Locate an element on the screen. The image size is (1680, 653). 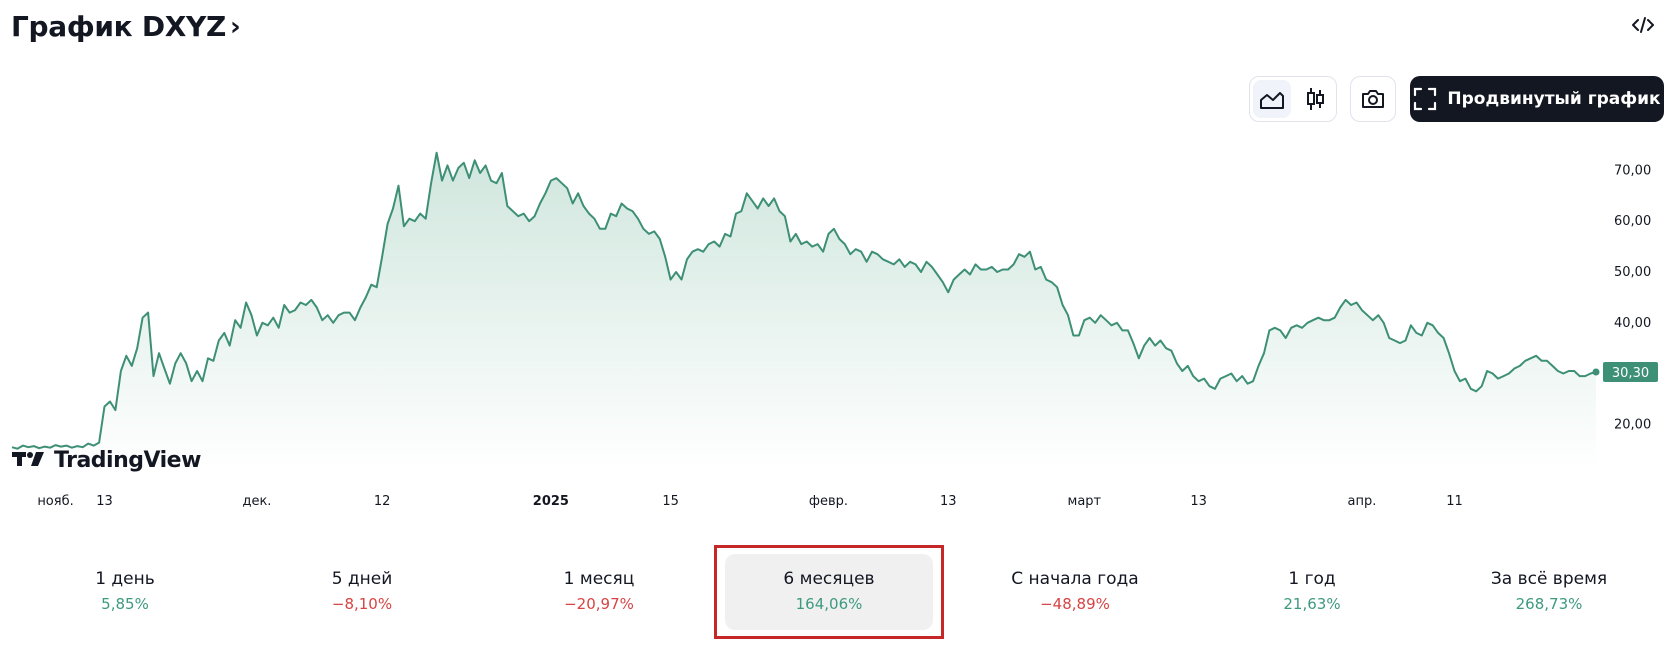
period-label: 5 дней is located at coordinates (362, 579).